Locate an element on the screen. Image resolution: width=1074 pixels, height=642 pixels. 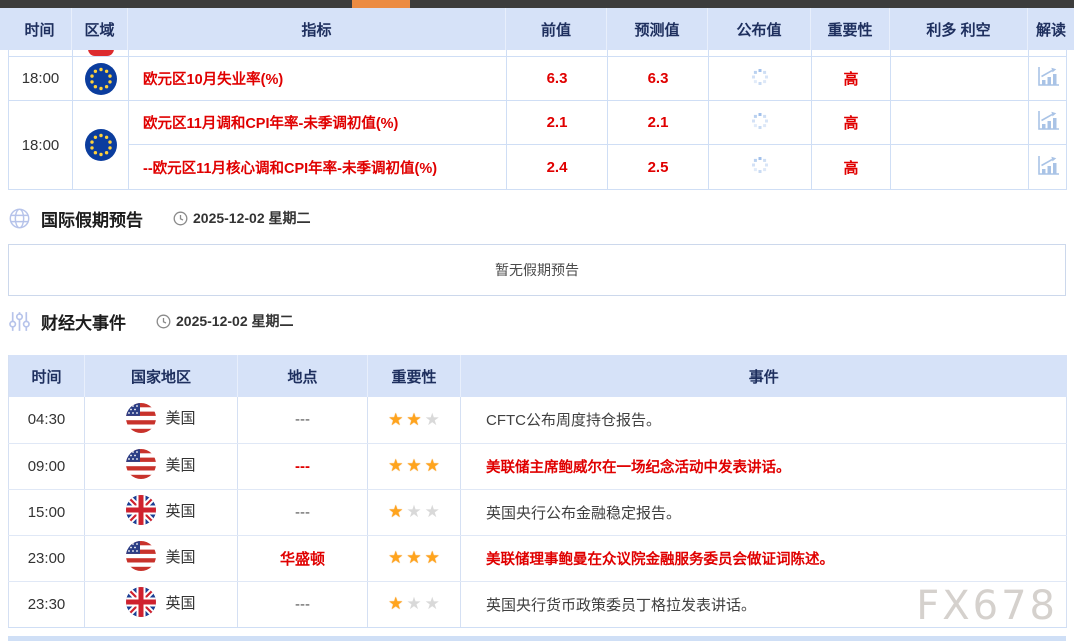
forecast-value: 2.1 is located at coordinates (658, 122).